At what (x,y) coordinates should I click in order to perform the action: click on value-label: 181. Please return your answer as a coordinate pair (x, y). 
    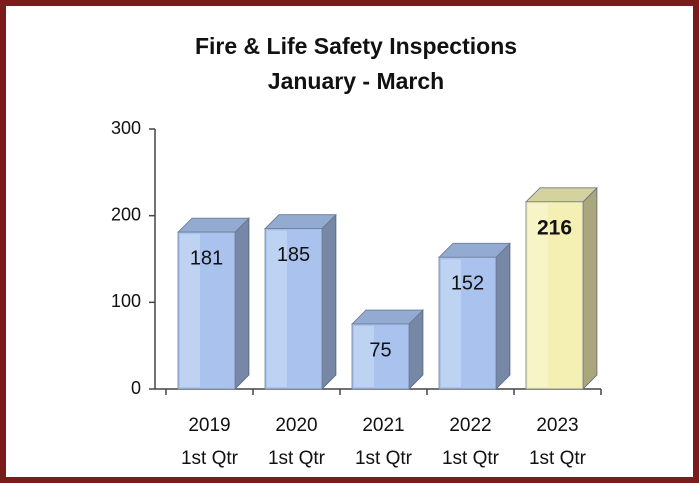
    Looking at the image, I should click on (206, 258).